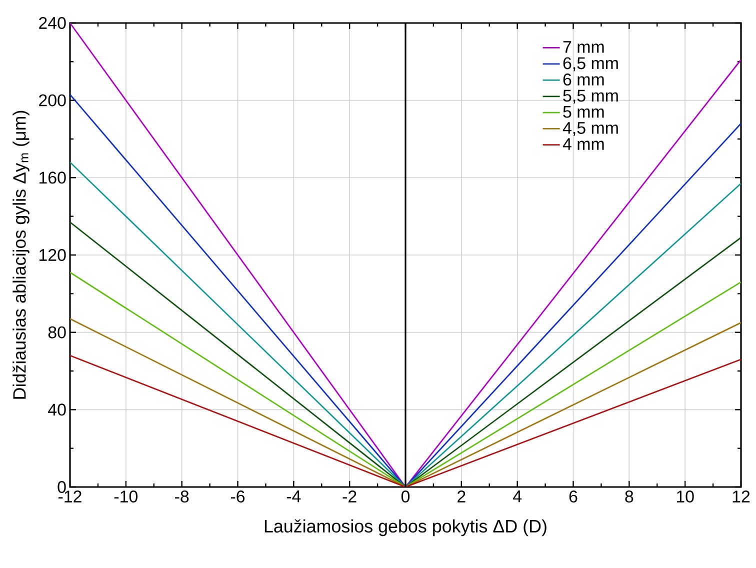 This screenshot has width=756, height=568. I want to click on y-tick-label: 240, so click(52, 22).